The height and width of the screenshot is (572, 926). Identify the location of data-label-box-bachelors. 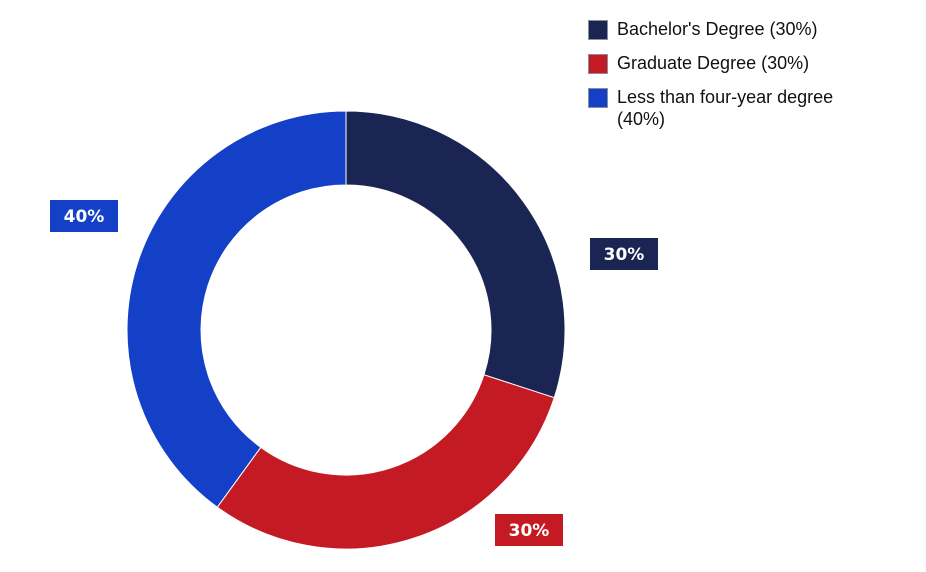
(624, 254).